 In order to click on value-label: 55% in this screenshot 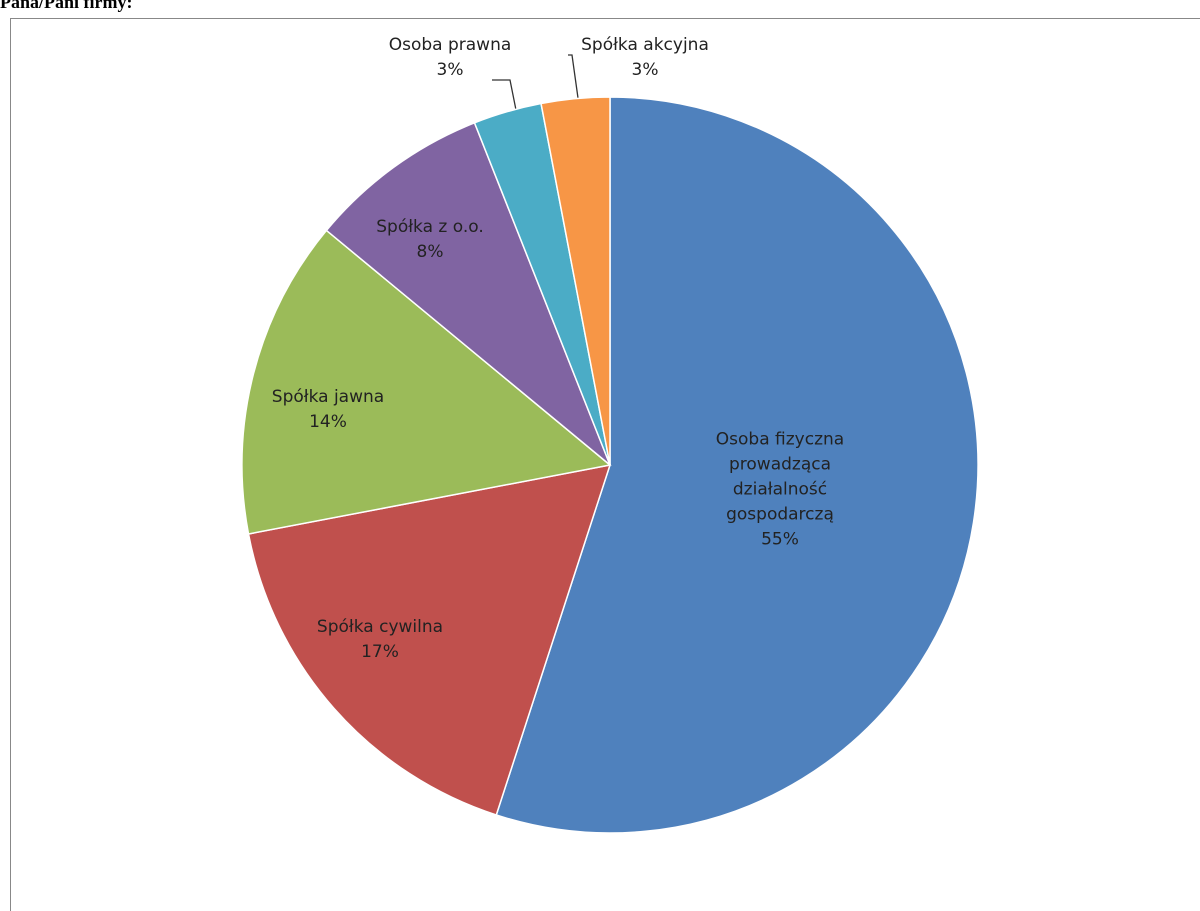, I will do `click(780, 539)`.